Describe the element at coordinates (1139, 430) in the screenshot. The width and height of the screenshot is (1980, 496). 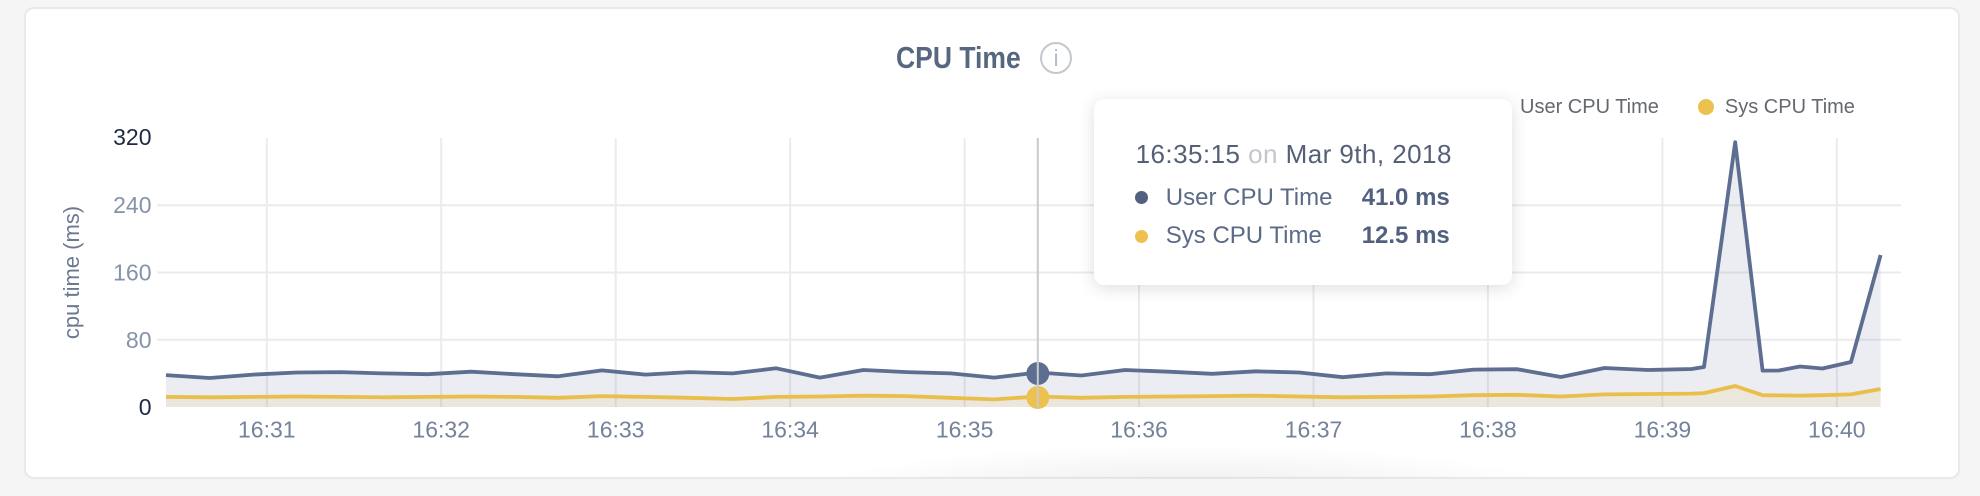
I see `svg-text: 16:36` at that location.